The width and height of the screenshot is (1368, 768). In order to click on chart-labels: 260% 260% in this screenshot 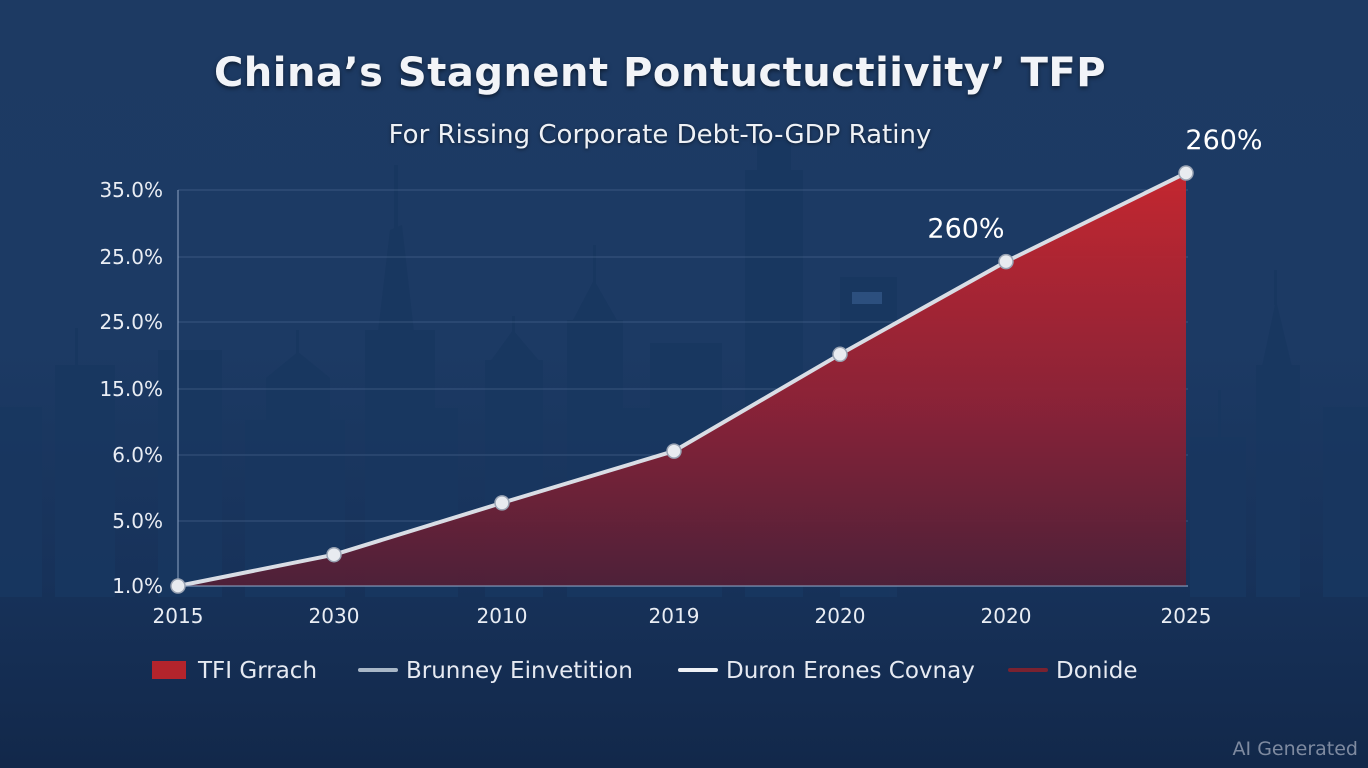, I will do `click(1094, 185)`.